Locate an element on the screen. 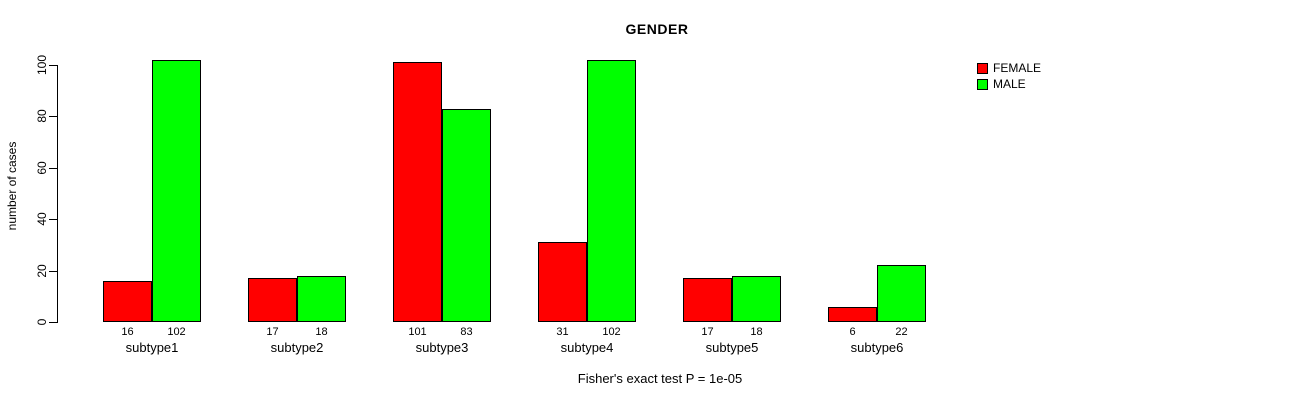  category-label-subtype6: subtype6 is located at coordinates (877, 347).